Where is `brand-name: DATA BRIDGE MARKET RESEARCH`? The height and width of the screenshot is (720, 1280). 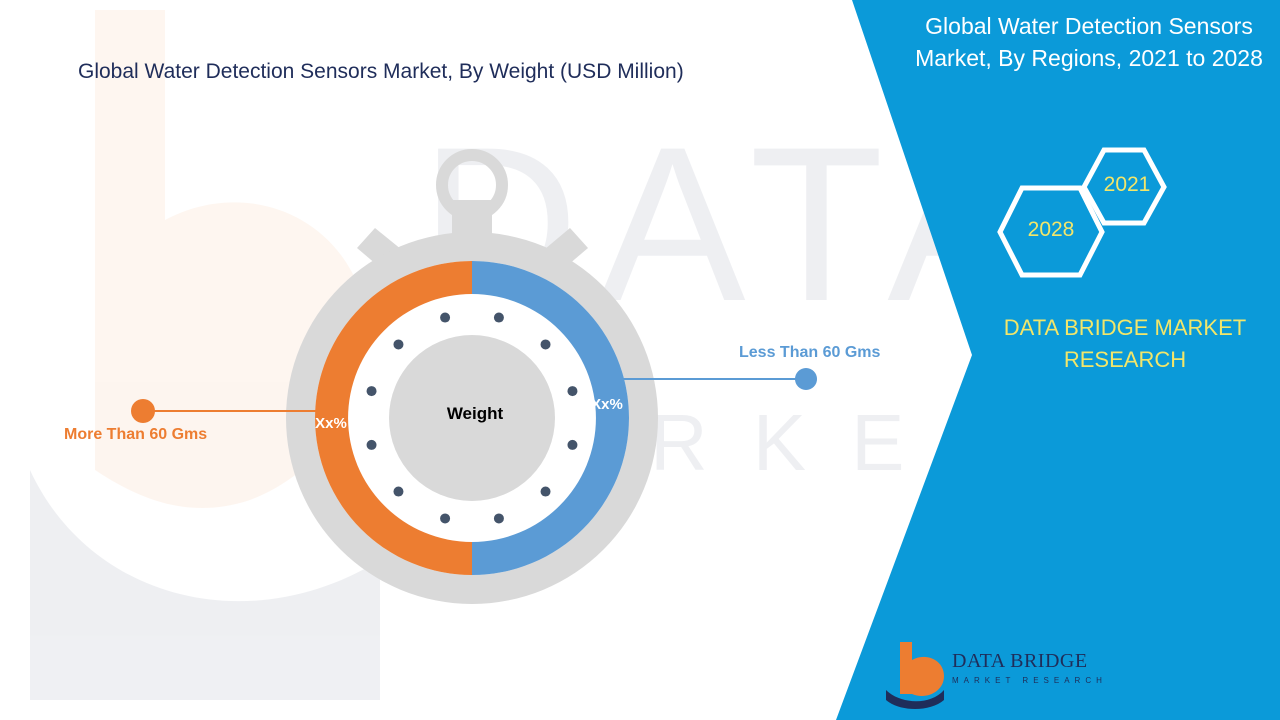 brand-name: DATA BRIDGE MARKET RESEARCH is located at coordinates (1125, 343).